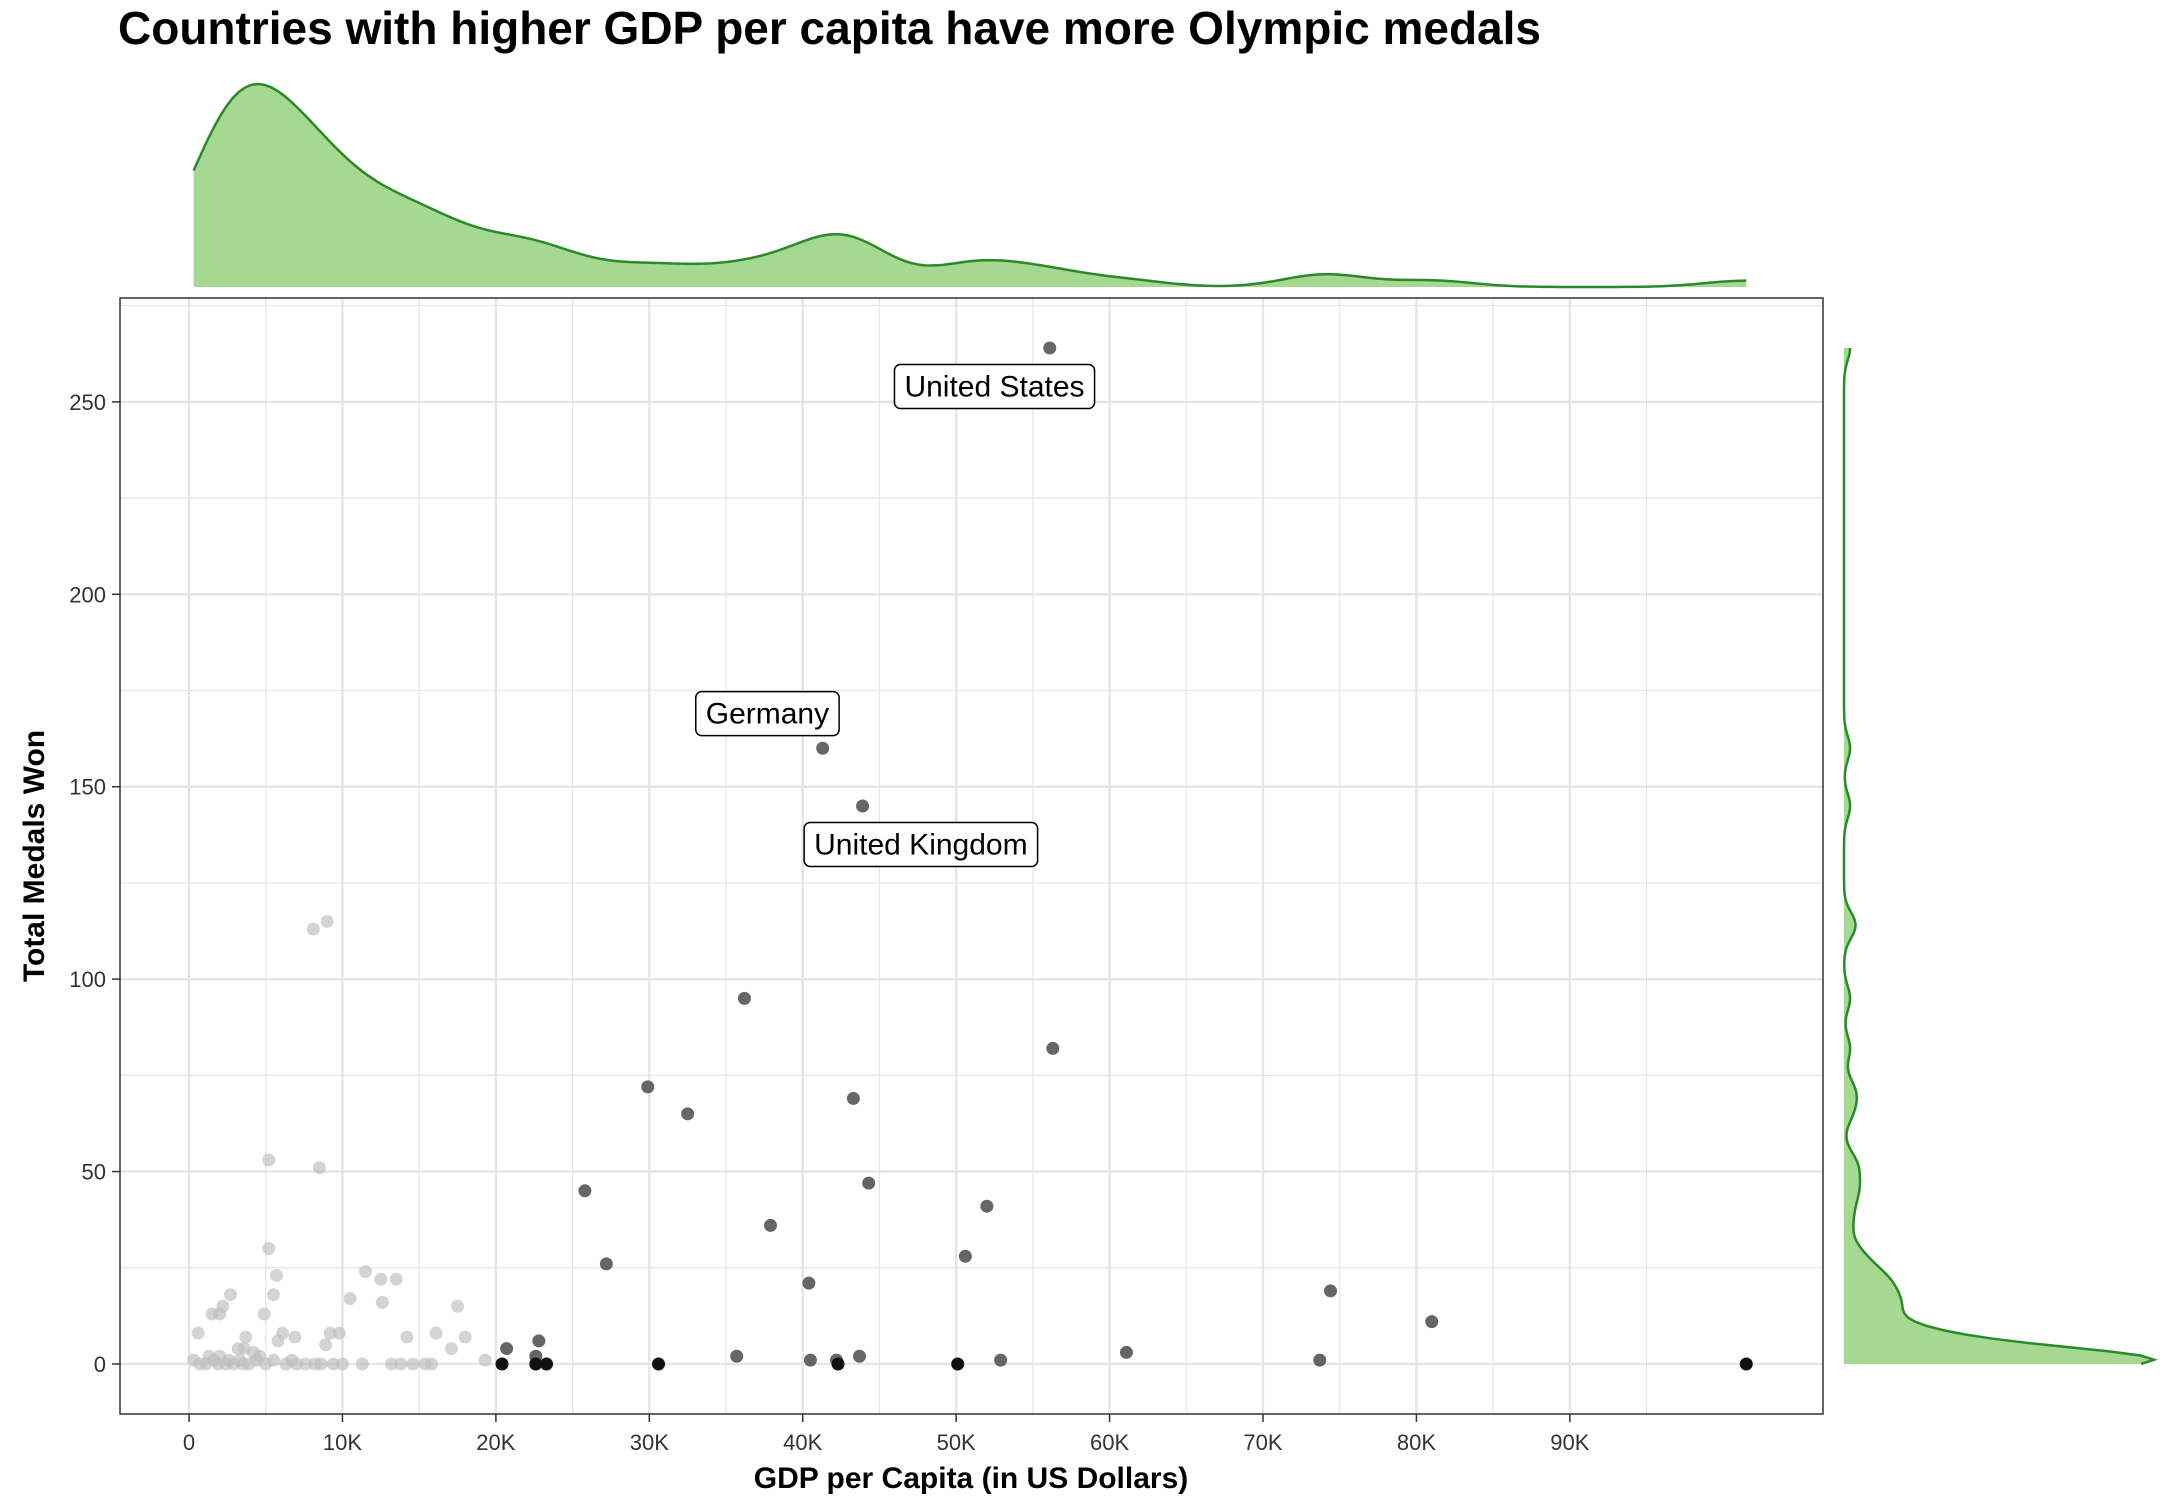 The height and width of the screenshot is (1512, 2160). What do you see at coordinates (87, 787) in the screenshot?
I see `y-tick-label: 150` at bounding box center [87, 787].